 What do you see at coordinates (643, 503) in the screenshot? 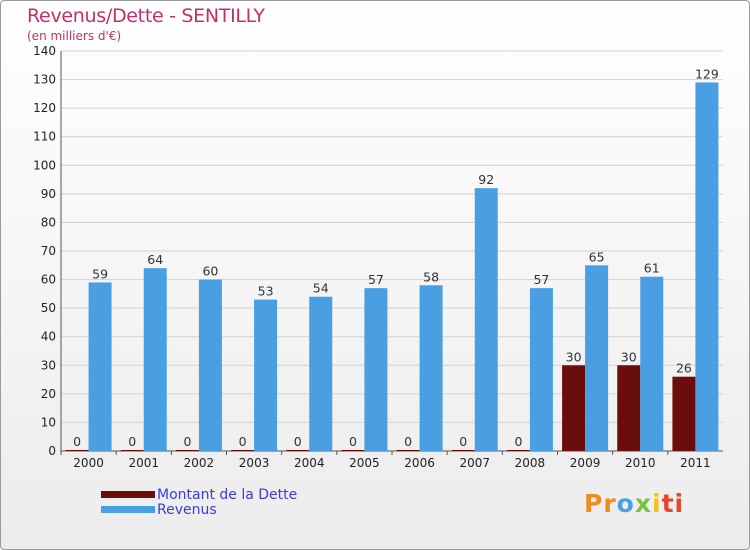
I see `logo-letter: x` at bounding box center [643, 503].